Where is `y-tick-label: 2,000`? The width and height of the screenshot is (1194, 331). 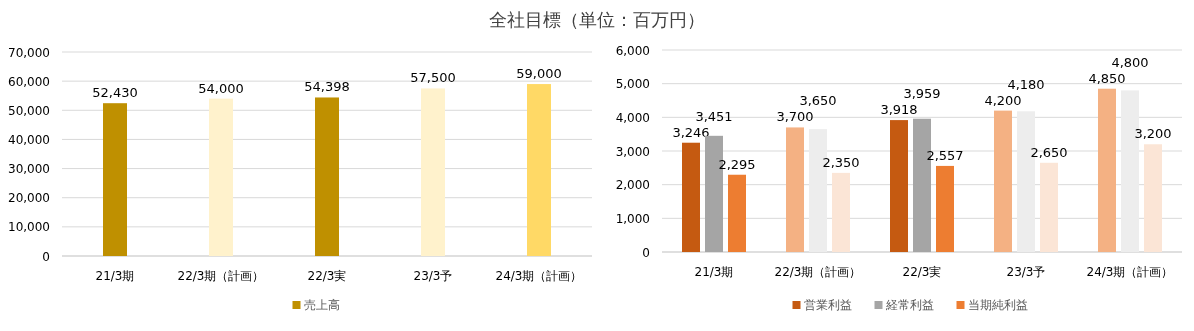 y-tick-label: 2,000 is located at coordinates (632, 185).